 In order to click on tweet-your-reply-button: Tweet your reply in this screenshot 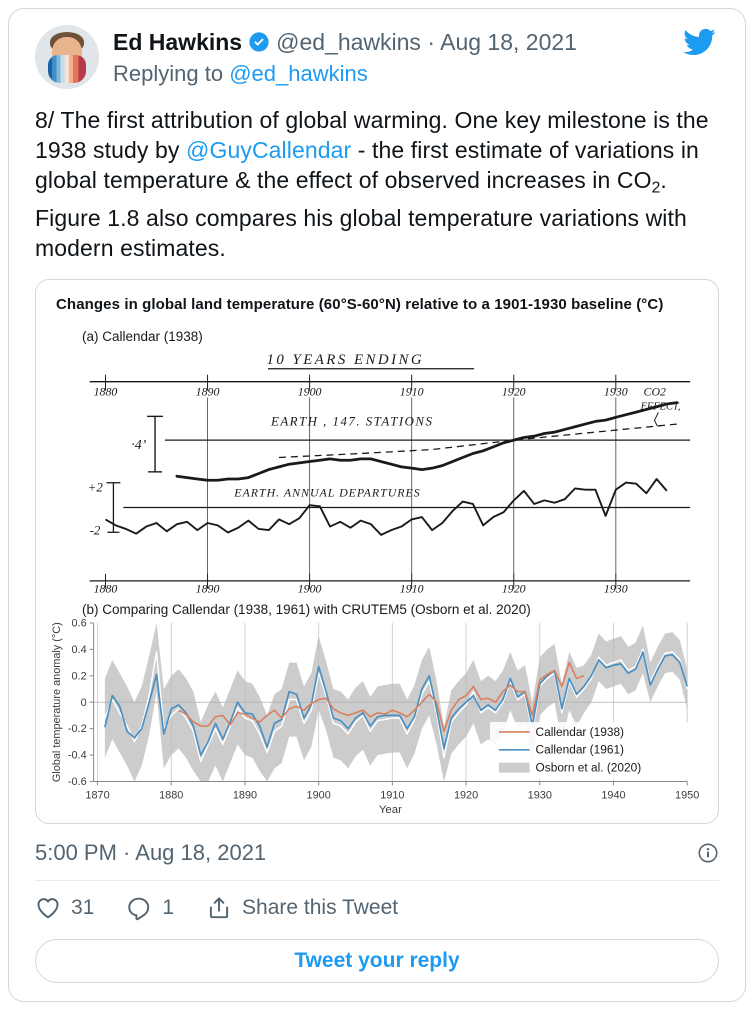, I will do `click(377, 961)`.